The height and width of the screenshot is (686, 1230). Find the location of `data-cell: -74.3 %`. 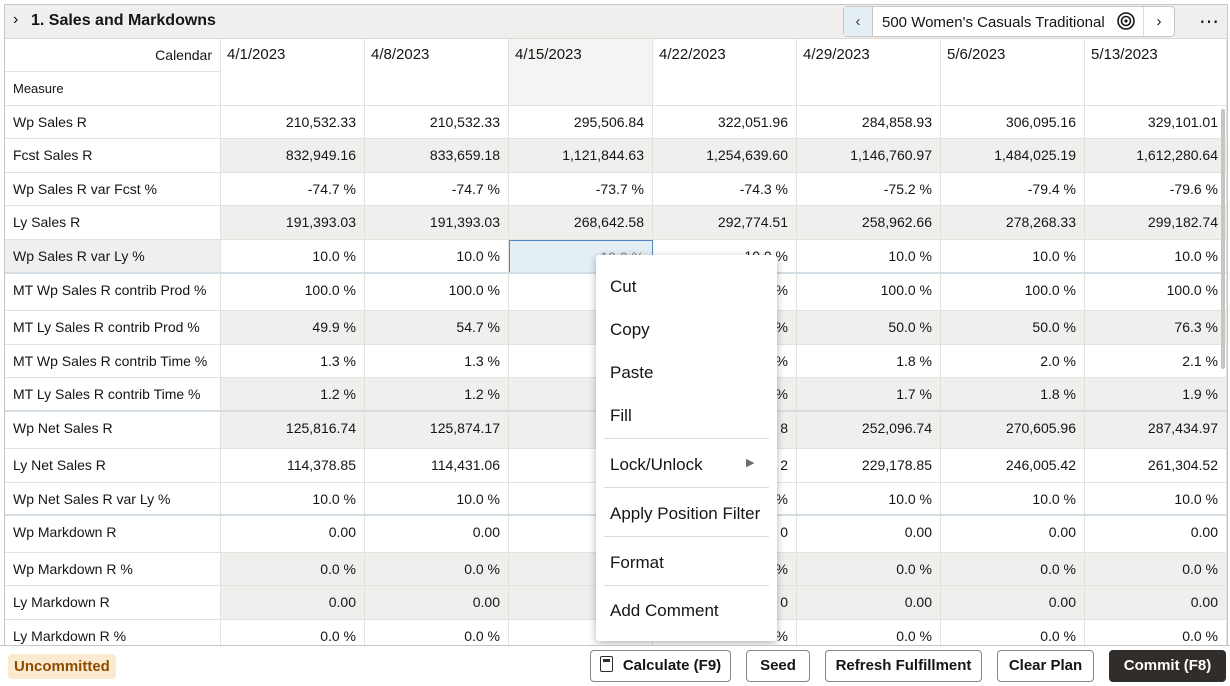

data-cell: -74.3 % is located at coordinates (725, 189).